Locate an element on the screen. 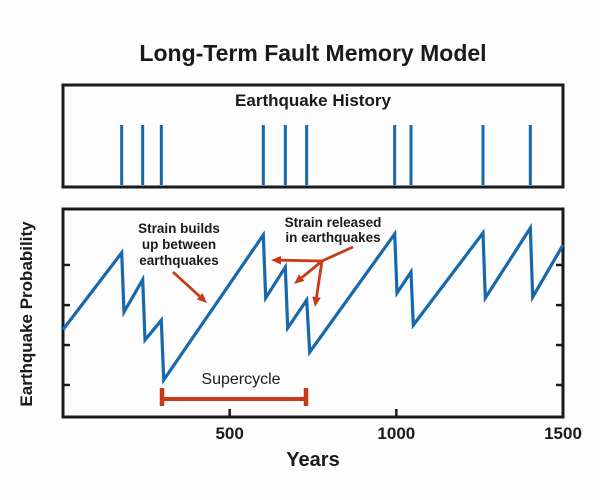 The width and height of the screenshot is (600, 500). strain-released-arrow-stem is located at coordinates (337, 254).